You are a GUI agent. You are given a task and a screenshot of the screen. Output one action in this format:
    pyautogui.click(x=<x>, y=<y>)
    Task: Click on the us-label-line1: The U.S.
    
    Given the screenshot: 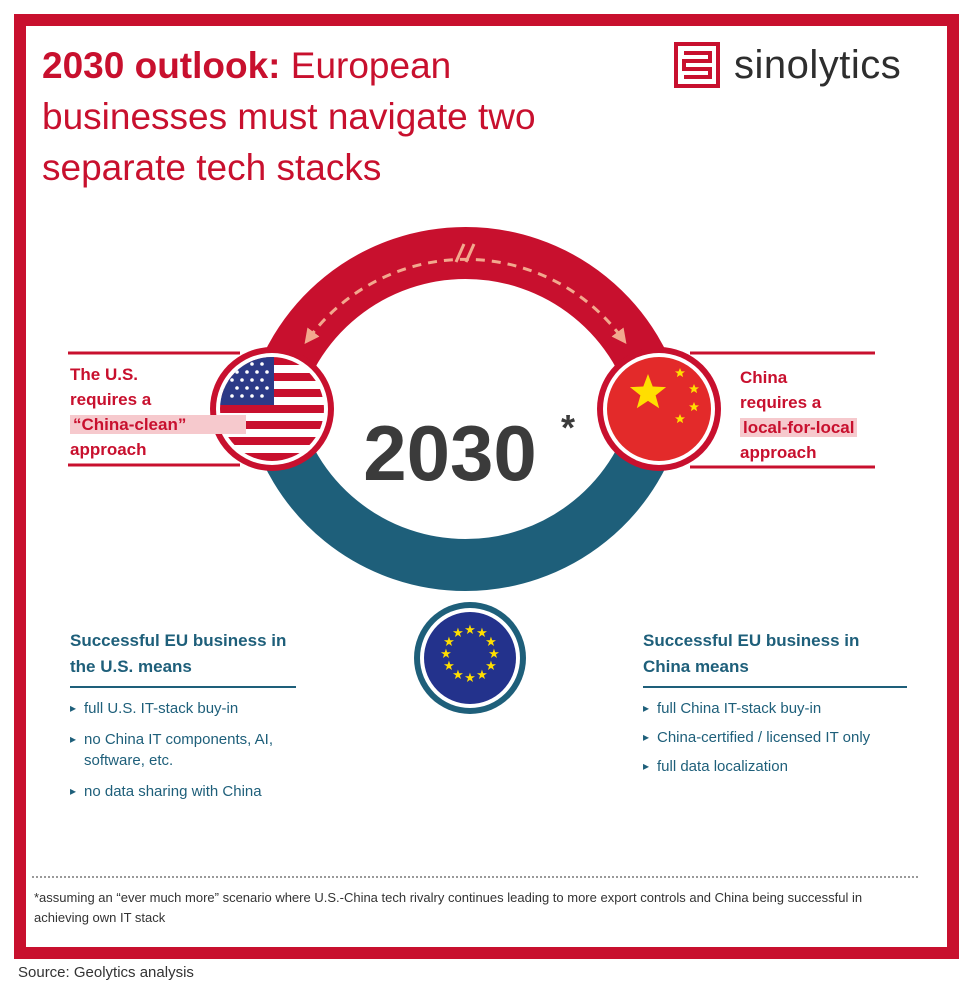 What is the action you would take?
    pyautogui.click(x=104, y=374)
    